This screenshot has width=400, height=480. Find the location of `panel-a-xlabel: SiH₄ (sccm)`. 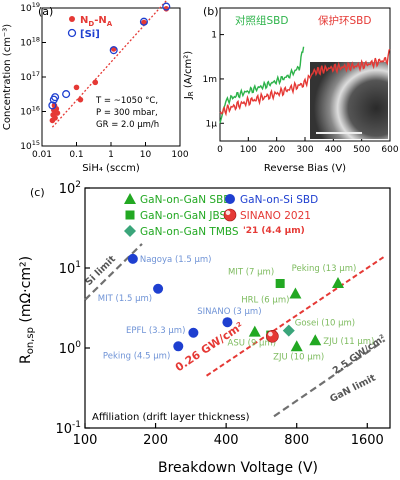

panel-a-xlabel: SiH₄ (sccm) is located at coordinates (111, 168).